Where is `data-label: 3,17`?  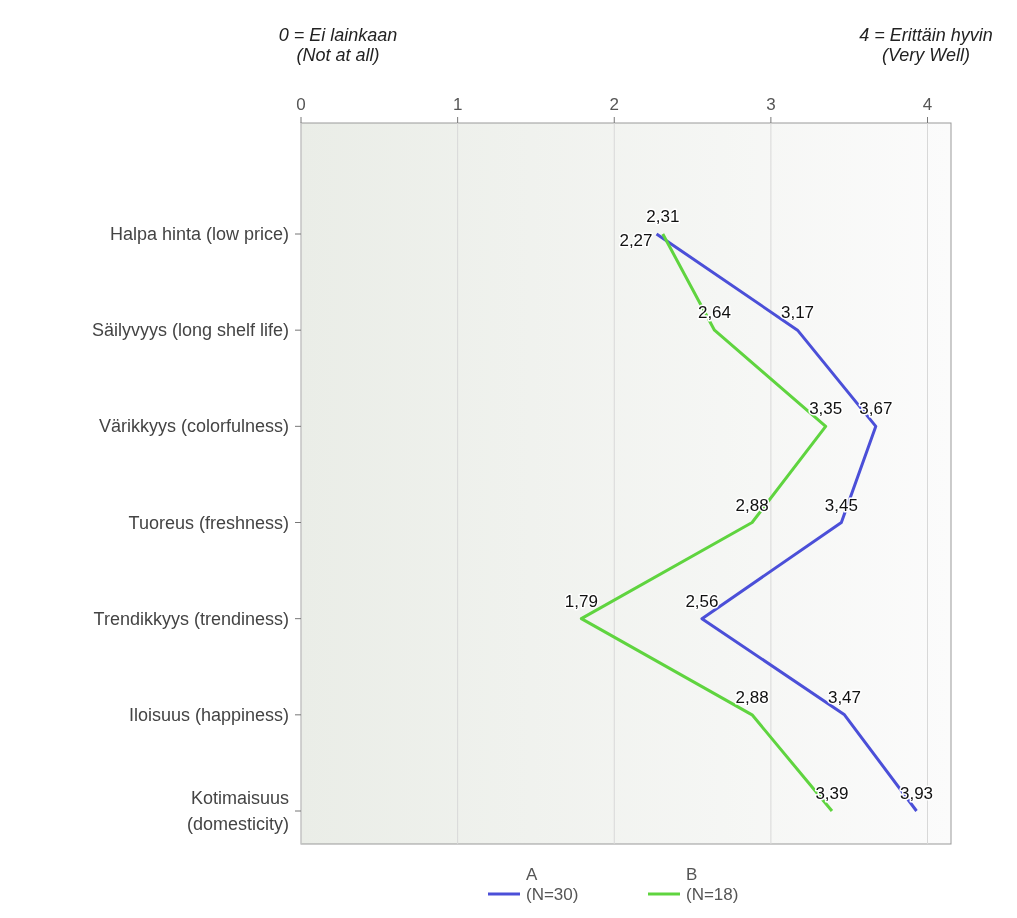
data-label: 3,17 is located at coordinates (797, 313).